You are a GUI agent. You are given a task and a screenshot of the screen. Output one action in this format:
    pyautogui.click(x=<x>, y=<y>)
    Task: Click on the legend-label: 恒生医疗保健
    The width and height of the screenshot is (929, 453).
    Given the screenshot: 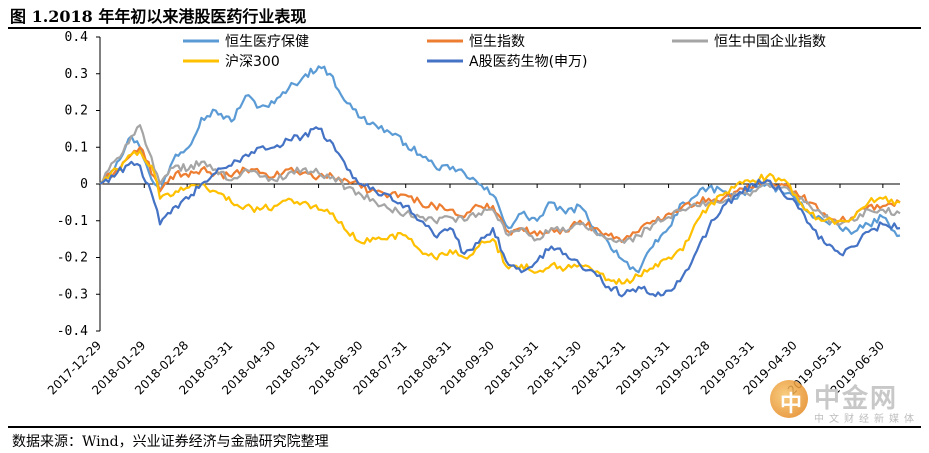 What is the action you would take?
    pyautogui.click(x=267, y=42)
    